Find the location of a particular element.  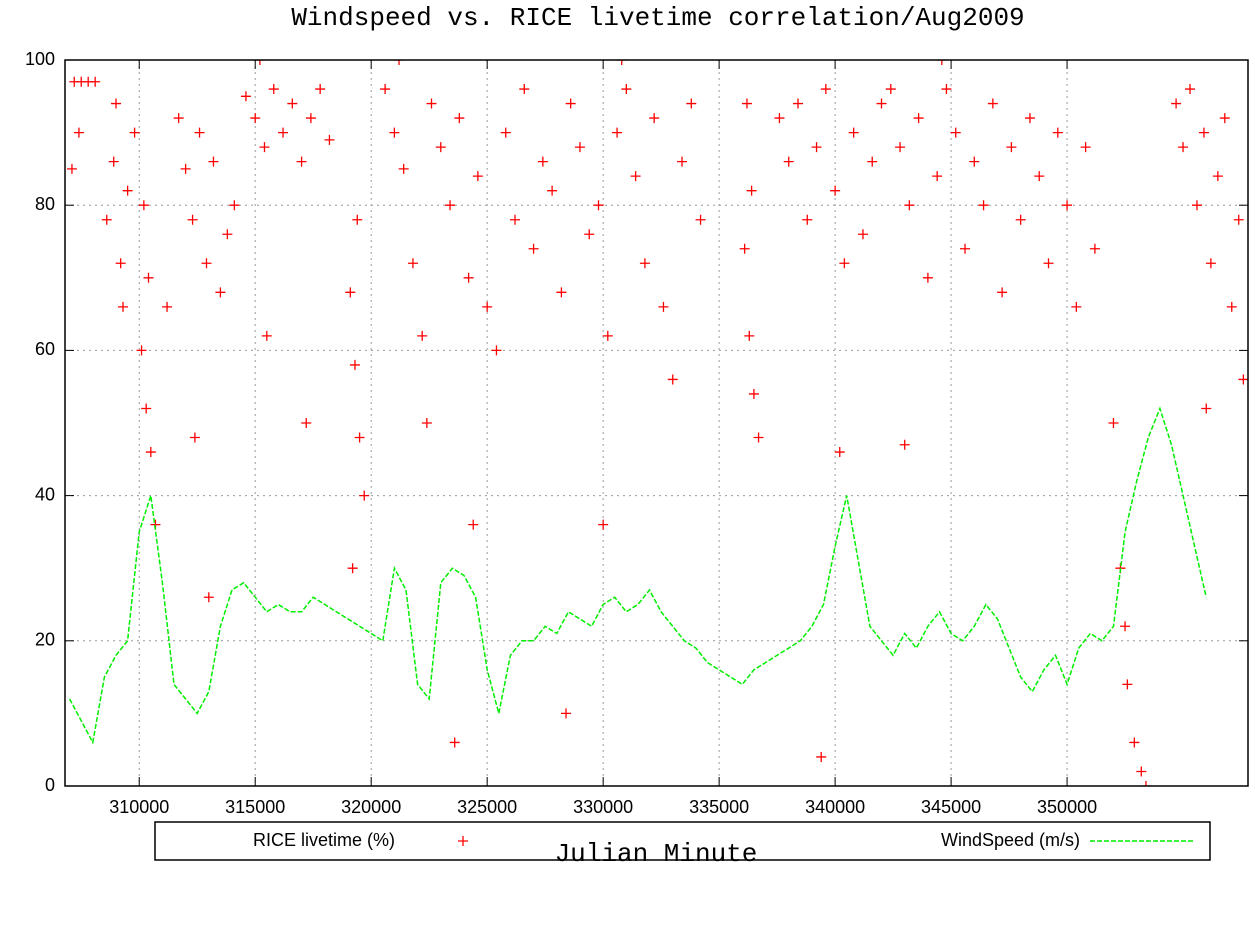

x-tick-label: 345000 is located at coordinates (951, 807).